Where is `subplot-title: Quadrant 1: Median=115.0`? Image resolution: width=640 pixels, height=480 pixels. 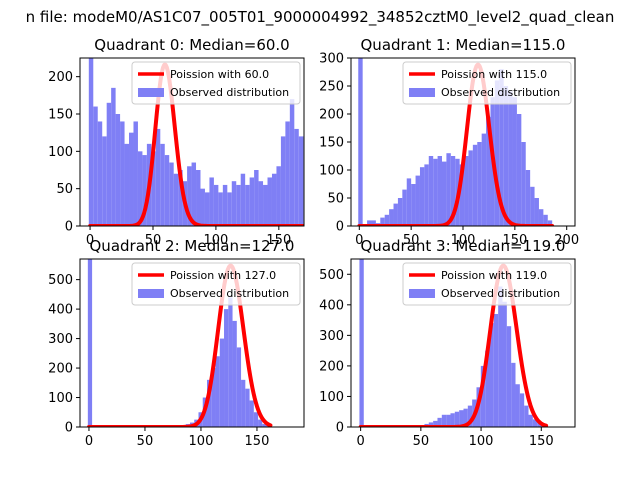 subplot-title: Quadrant 1: Median=115.0 is located at coordinates (463, 45).